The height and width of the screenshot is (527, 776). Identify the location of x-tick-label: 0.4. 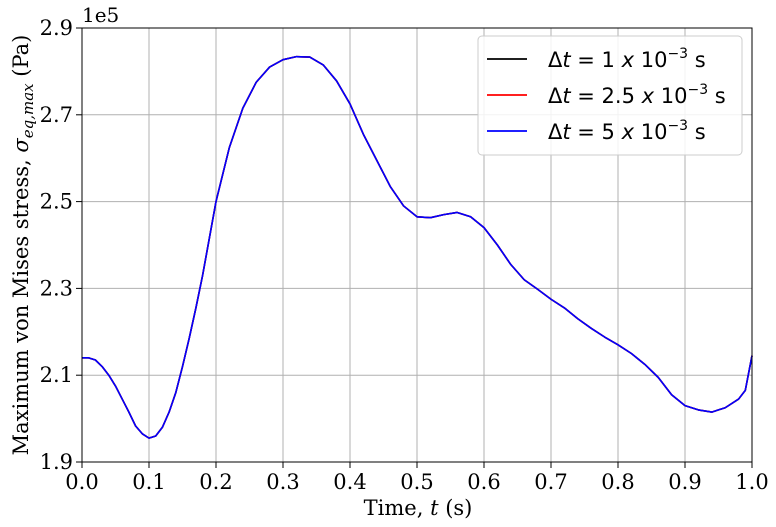
(349, 482).